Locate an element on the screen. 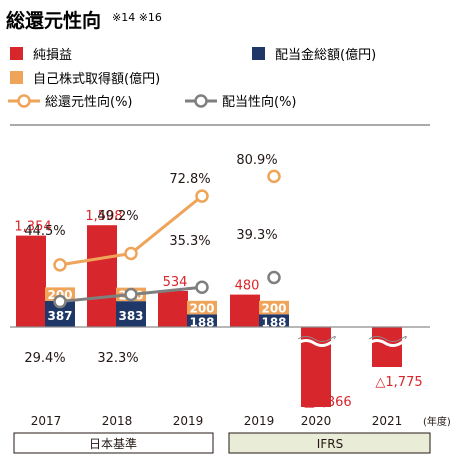  year-tick-label: 2020 is located at coordinates (316, 421).